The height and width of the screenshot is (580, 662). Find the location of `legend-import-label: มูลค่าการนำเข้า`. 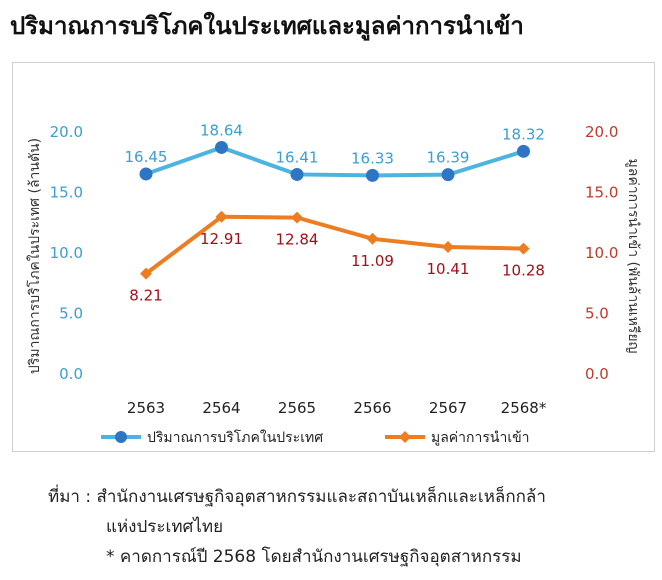

legend-import-label: มูลค่าการนำเข้า is located at coordinates (480, 438).